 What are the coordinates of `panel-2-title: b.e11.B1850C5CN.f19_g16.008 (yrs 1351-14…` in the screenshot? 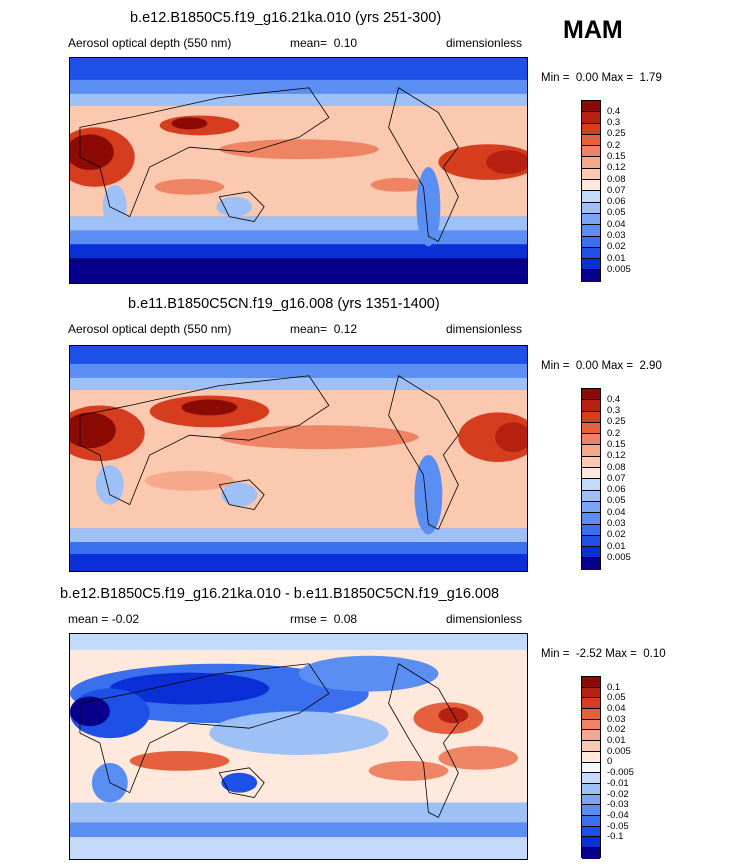 It's located at (284, 304).